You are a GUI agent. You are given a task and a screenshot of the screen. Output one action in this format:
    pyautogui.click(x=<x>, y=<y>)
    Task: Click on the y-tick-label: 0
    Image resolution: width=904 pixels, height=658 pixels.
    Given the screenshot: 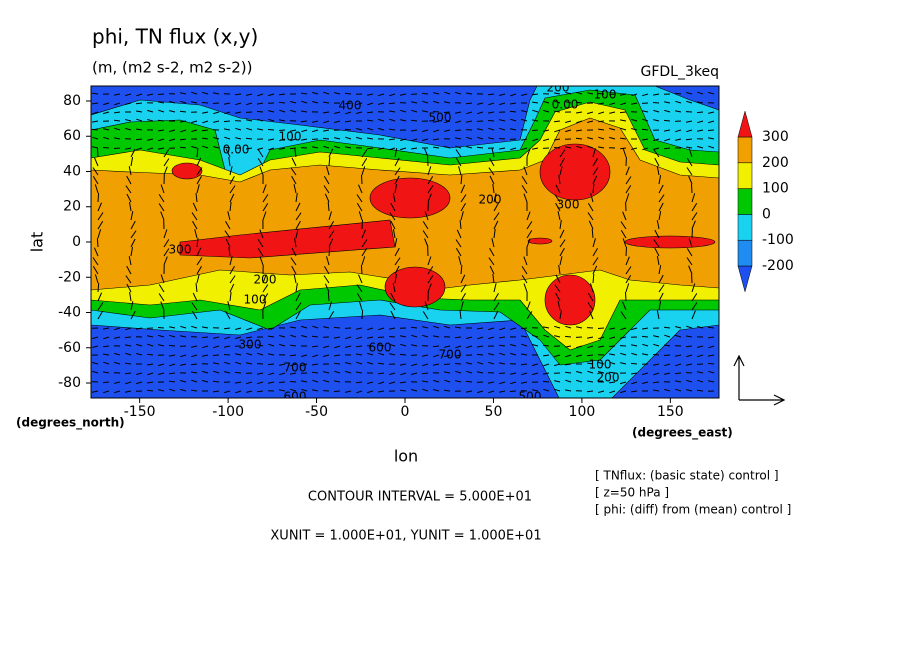 What is the action you would take?
    pyautogui.click(x=76, y=242)
    